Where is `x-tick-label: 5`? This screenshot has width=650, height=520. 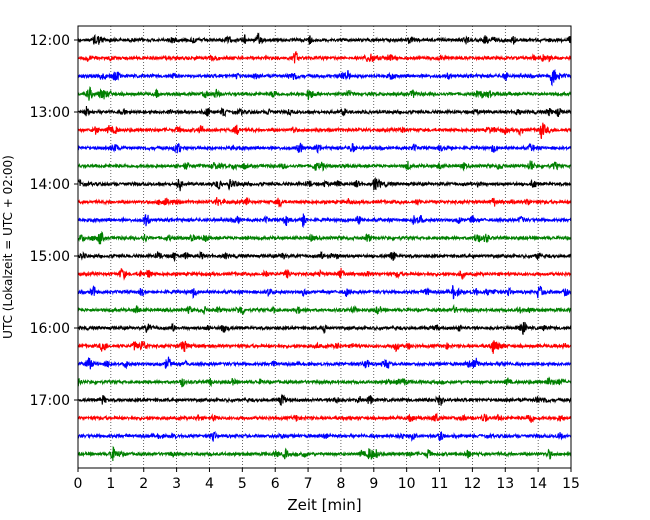
x-tick-label: 5 is located at coordinates (242, 484).